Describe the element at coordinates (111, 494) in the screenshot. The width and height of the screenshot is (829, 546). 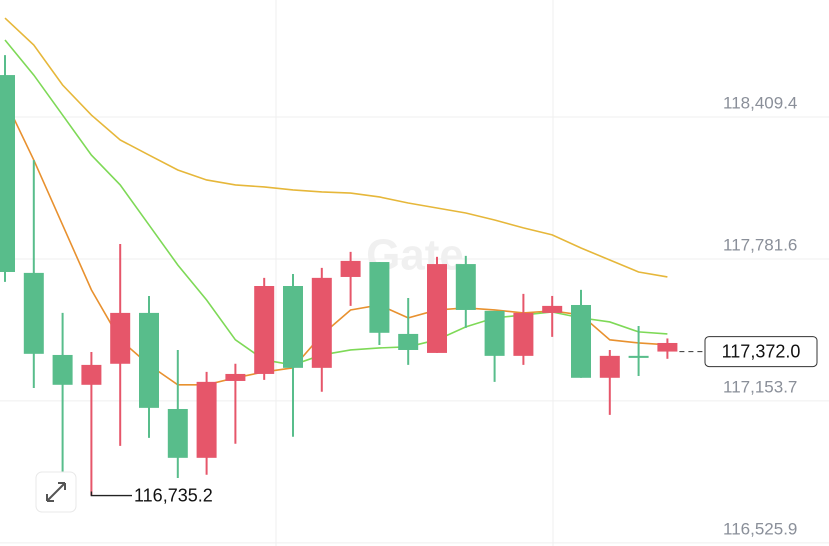
I see `min-annotation-line` at that location.